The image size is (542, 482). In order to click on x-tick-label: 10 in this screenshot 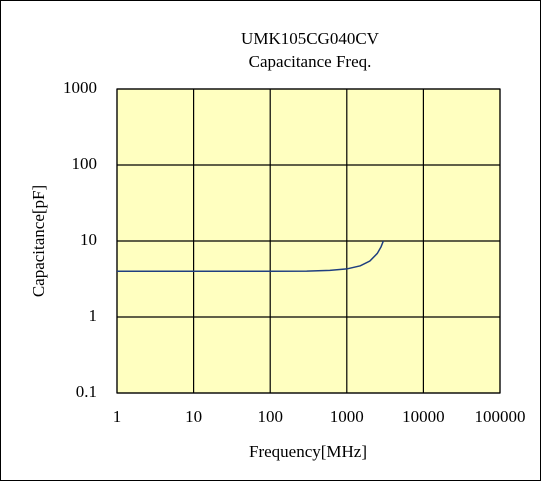, I will do `click(193, 416)`.